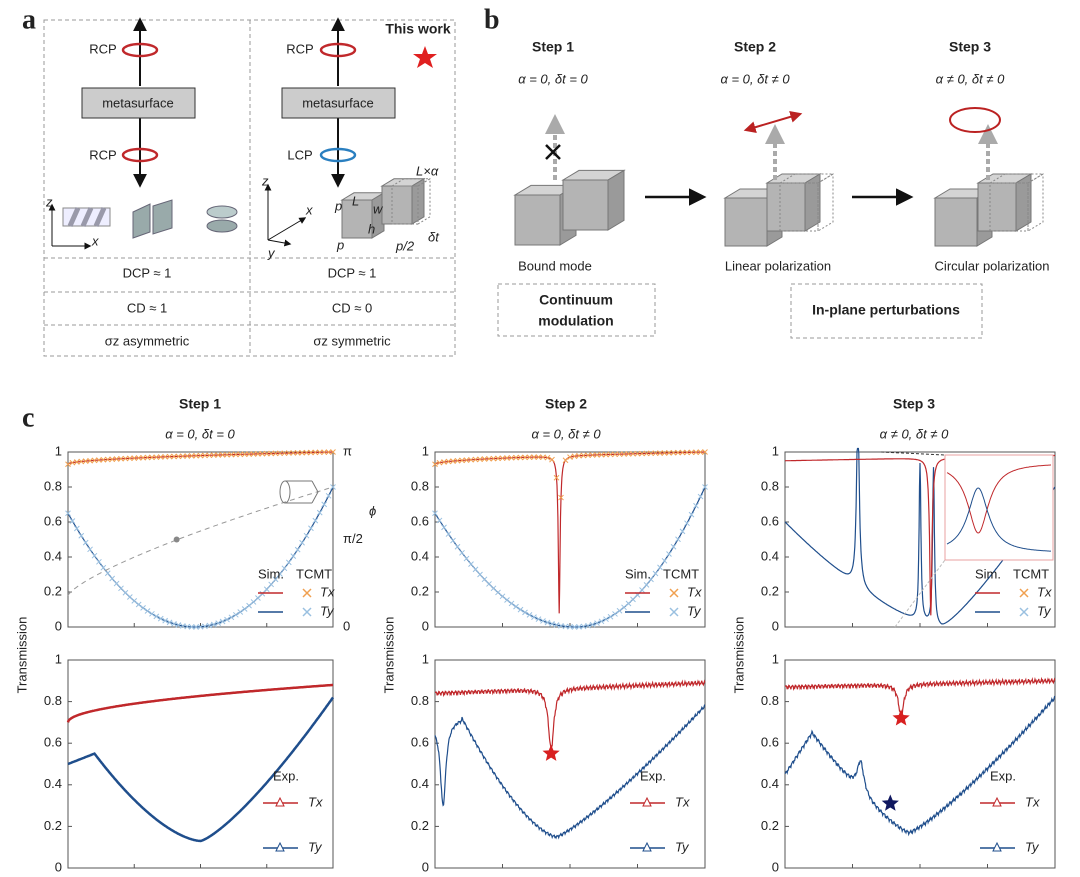 The height and width of the screenshot is (877, 1080). I want to click on legend-head: Sim., so click(988, 573).